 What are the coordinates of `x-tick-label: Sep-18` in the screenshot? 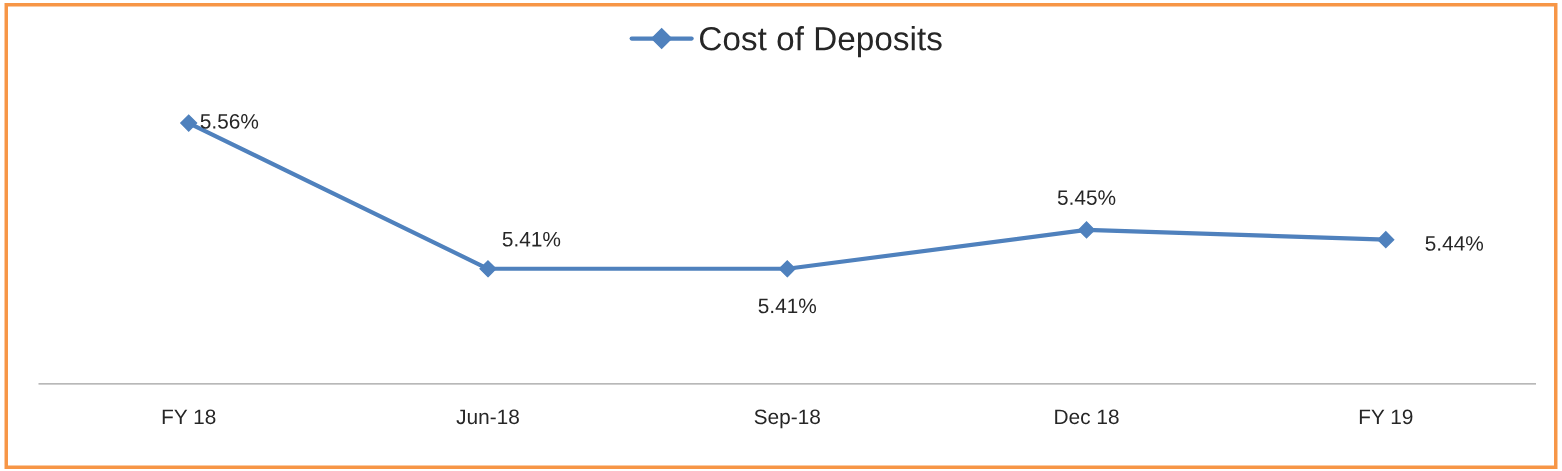 It's located at (787, 419).